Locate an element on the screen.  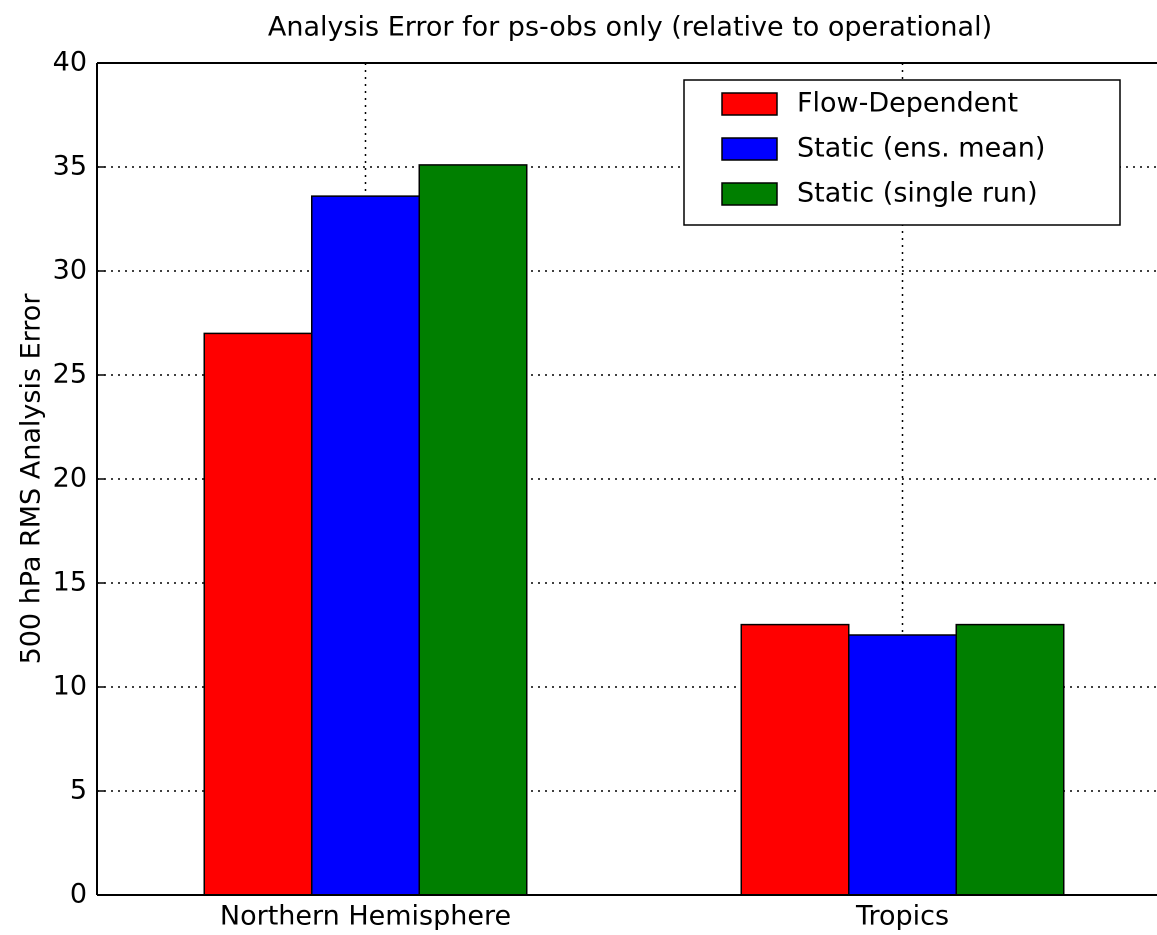
y-tick-label: 30 is located at coordinates (70, 270).